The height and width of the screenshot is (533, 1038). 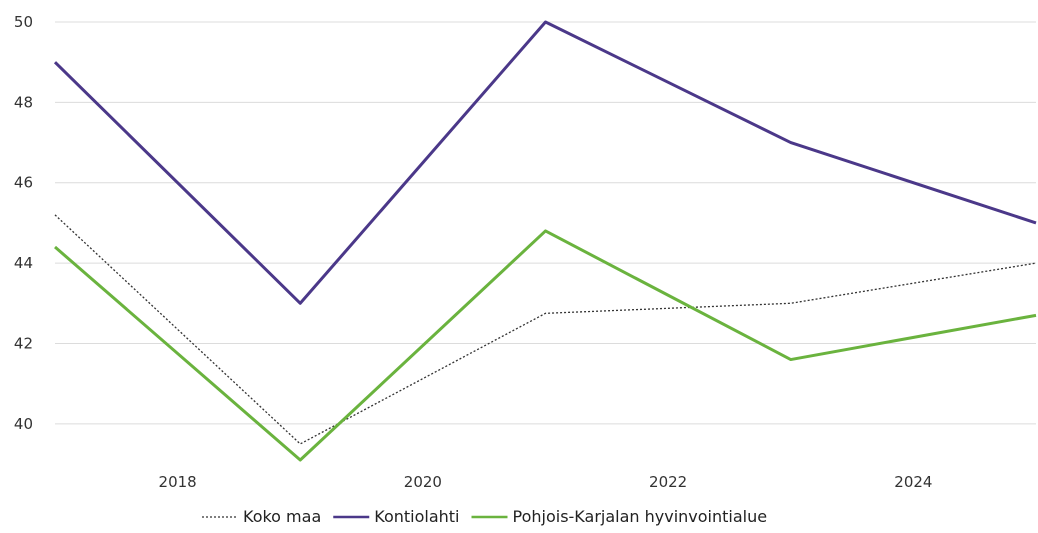 What do you see at coordinates (178, 482) in the screenshot?
I see `x-tick-label: 2018` at bounding box center [178, 482].